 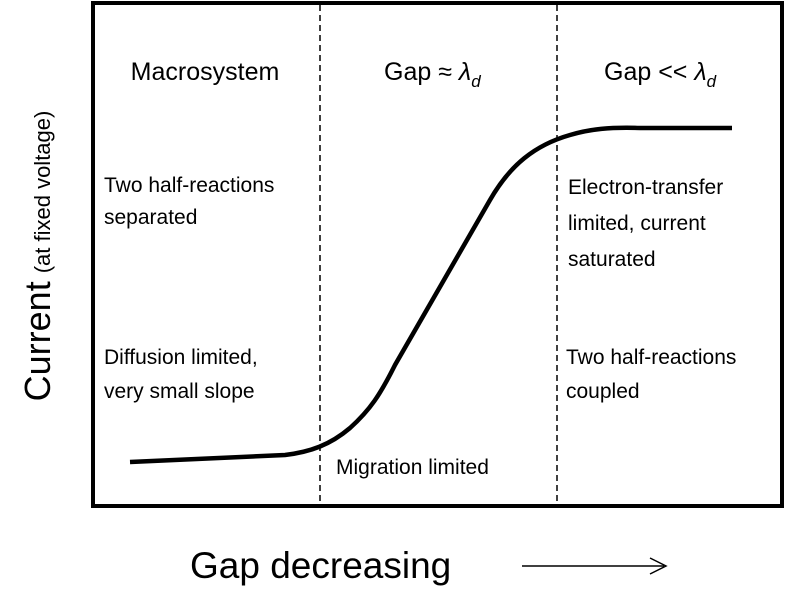 I want to click on y-axis-label: Current (at fixed voltage), so click(x=37, y=256).